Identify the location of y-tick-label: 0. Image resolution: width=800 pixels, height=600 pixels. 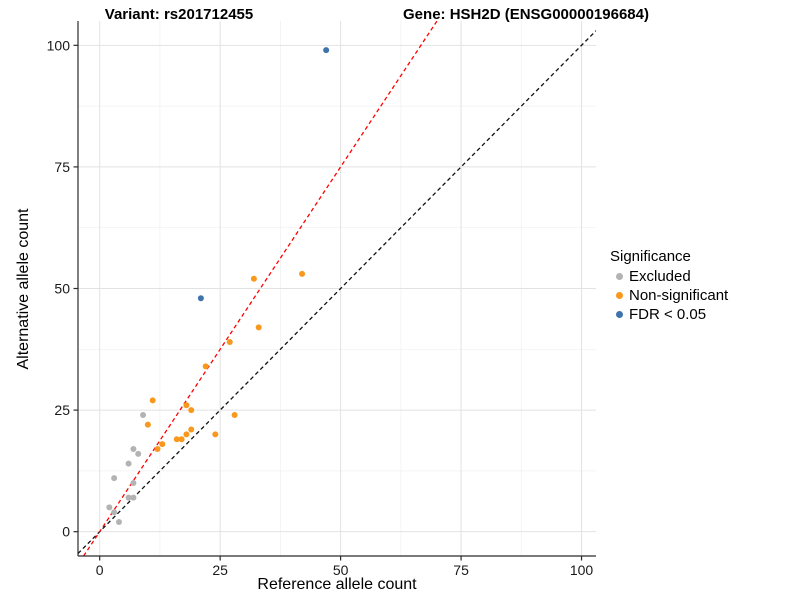
(66, 532).